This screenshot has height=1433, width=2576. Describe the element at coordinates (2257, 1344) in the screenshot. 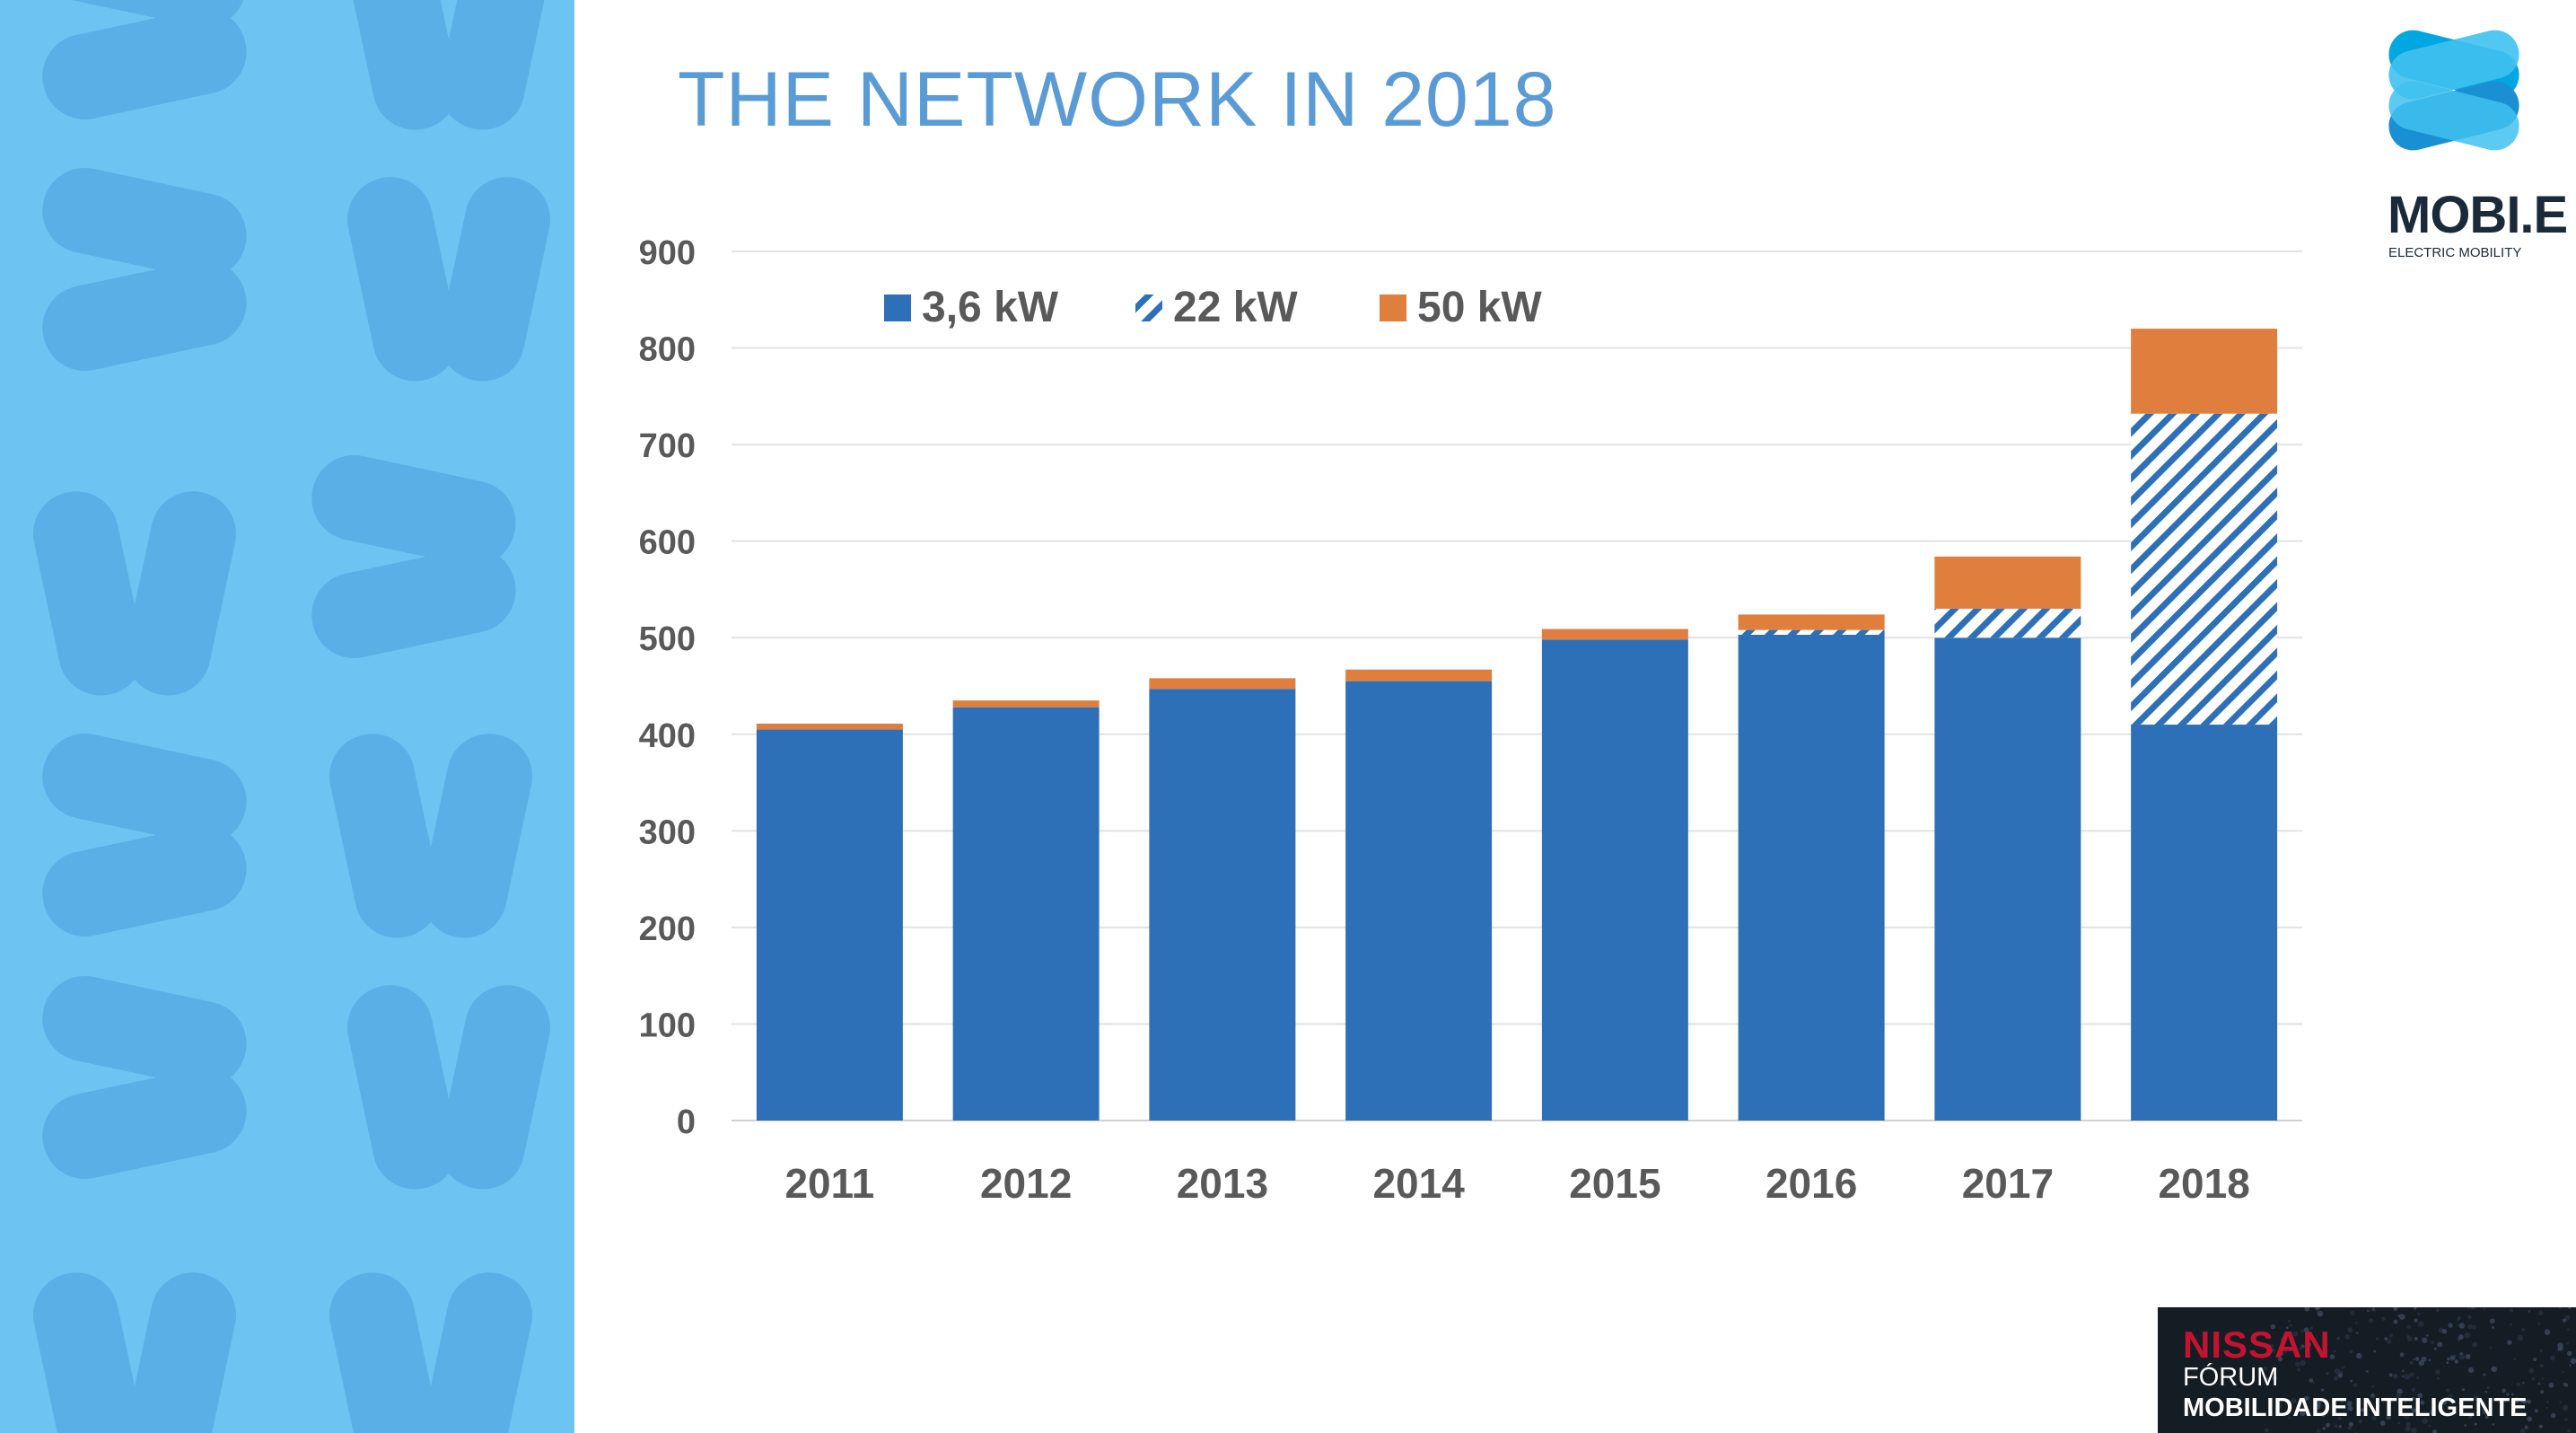

I see `sponsor-brand: NISSAN` at that location.